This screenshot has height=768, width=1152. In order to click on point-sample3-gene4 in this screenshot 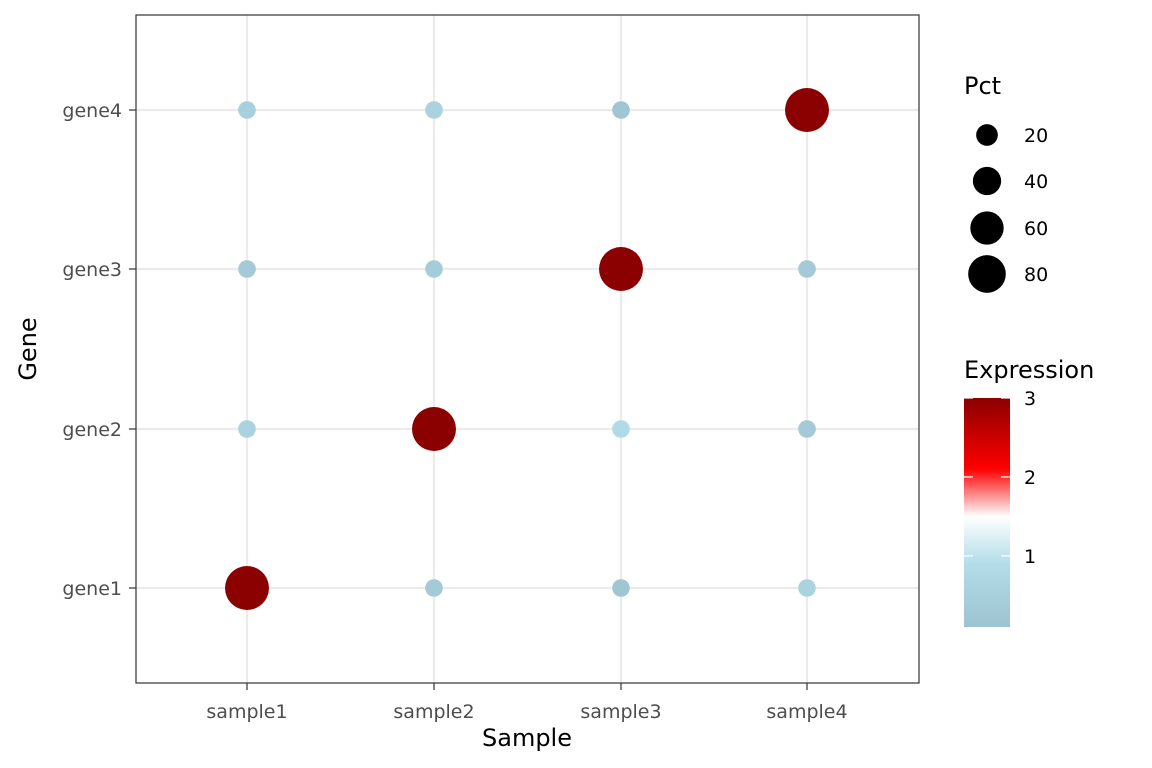, I will do `click(621, 110)`.